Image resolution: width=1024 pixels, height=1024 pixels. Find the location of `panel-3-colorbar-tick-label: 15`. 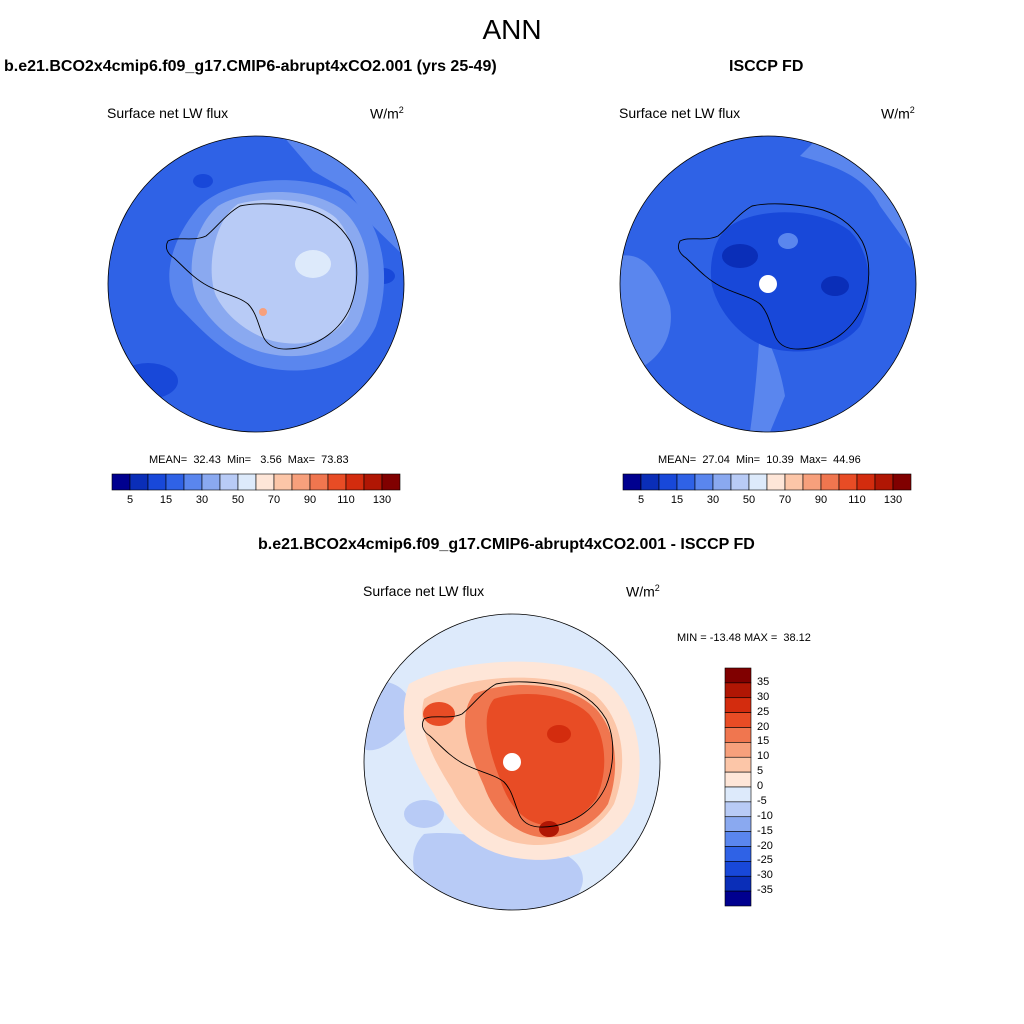

panel-3-colorbar-tick-label: 15 is located at coordinates (763, 741).